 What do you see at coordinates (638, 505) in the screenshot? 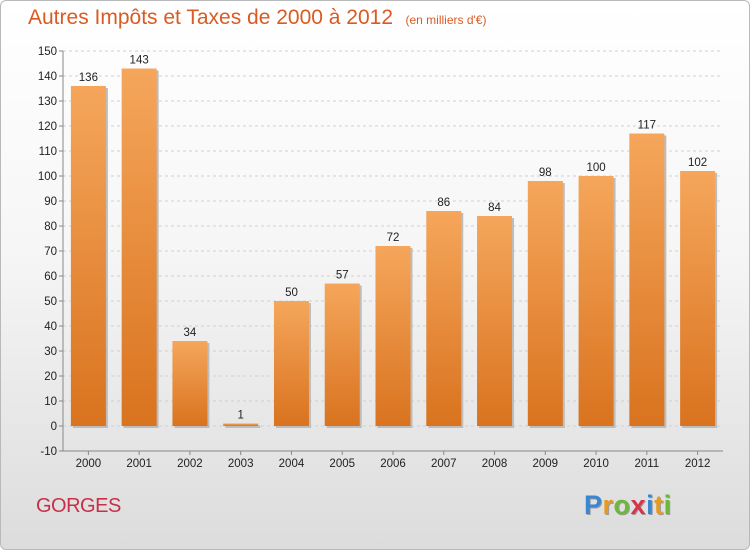
I see `logo-letter: x` at bounding box center [638, 505].